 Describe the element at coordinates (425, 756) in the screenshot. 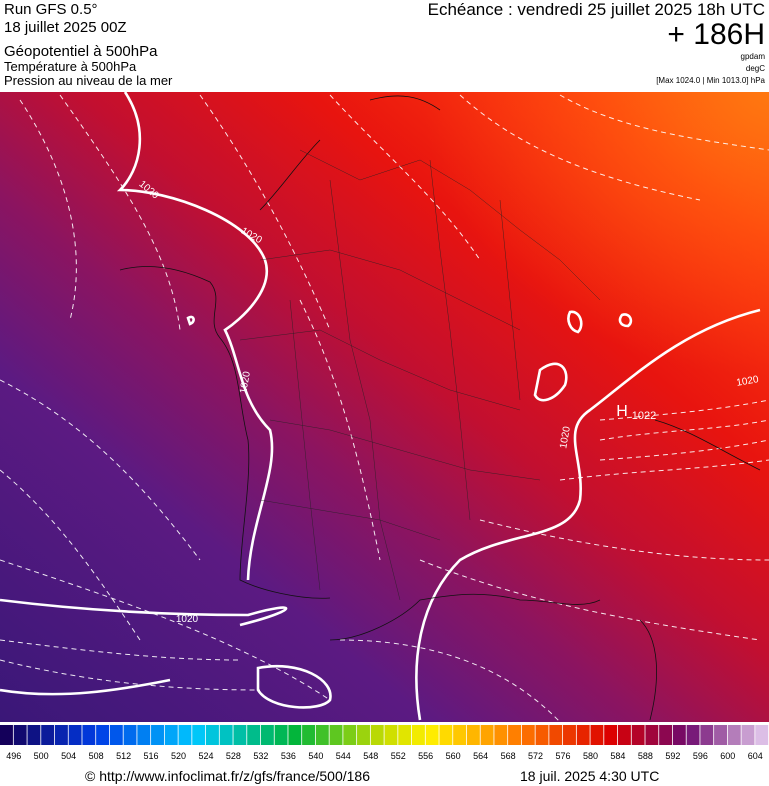

I see `legend-label: 556` at that location.